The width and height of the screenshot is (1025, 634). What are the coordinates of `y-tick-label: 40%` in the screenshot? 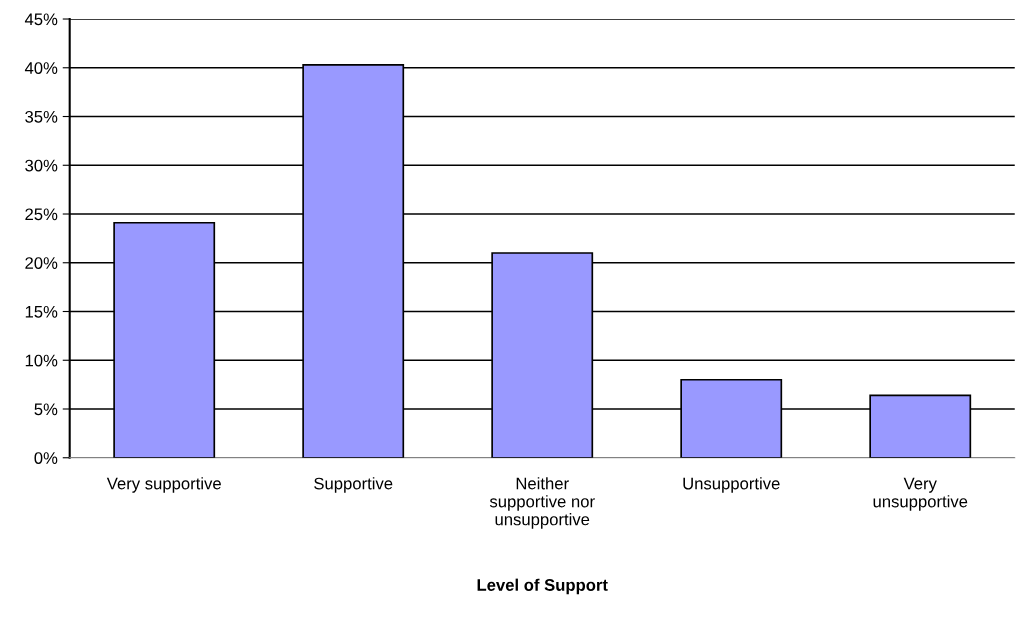 It's located at (41, 68).